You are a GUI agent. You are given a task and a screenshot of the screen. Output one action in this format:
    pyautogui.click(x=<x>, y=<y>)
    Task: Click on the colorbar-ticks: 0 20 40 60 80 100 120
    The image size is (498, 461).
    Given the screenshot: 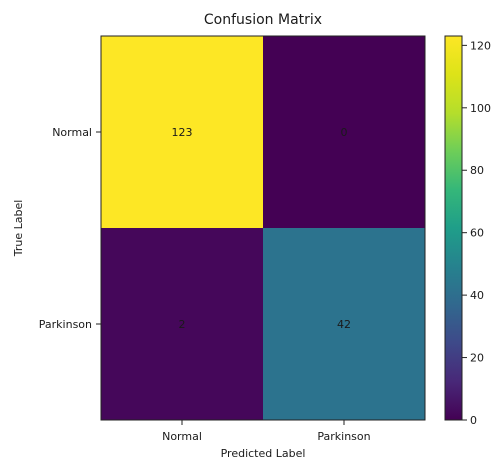 What is the action you would take?
    pyautogui.click(x=476, y=233)
    